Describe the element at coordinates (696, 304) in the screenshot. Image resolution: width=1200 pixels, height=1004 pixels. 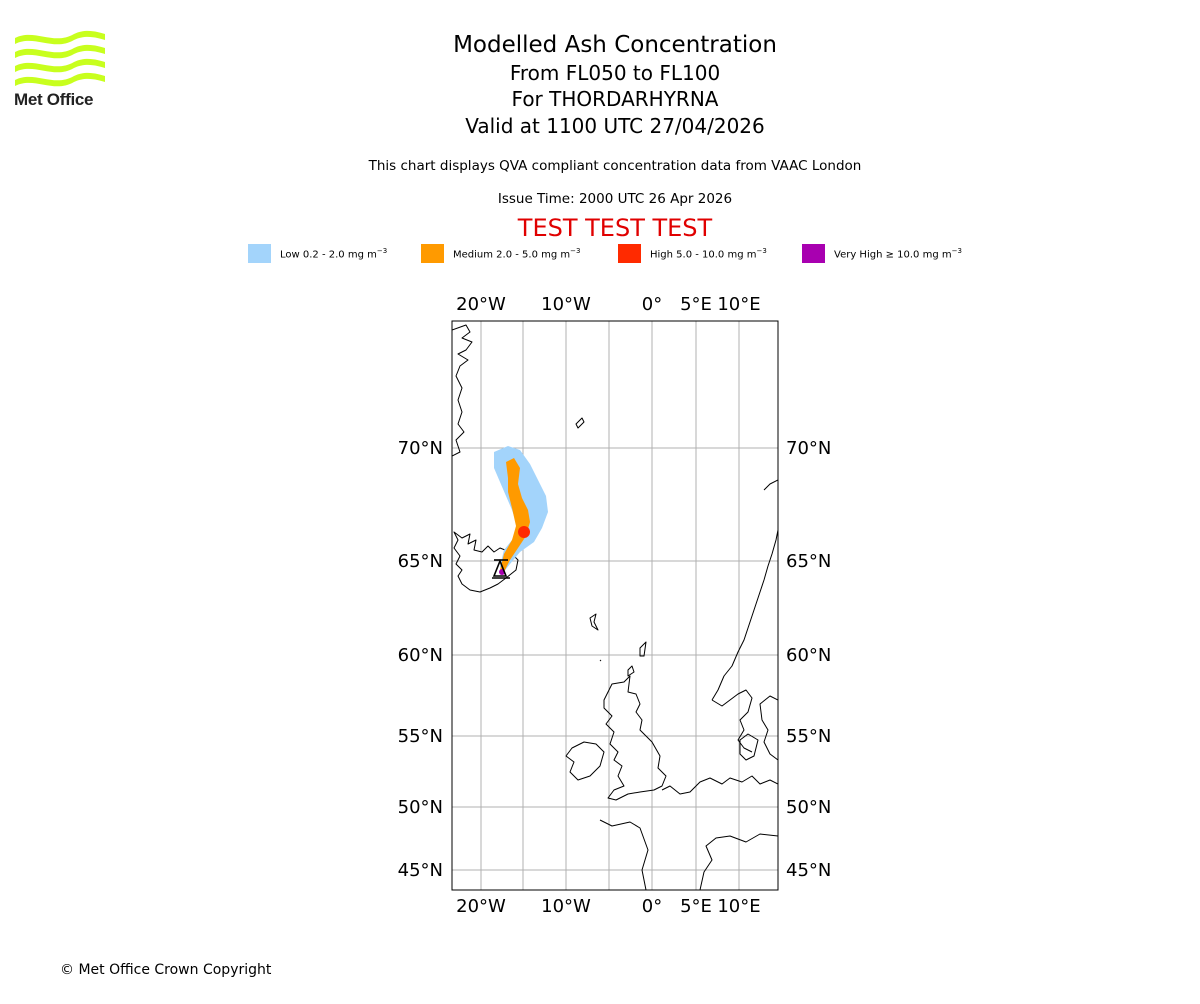
I see `lon-label-top-5e: 5°E` at that location.